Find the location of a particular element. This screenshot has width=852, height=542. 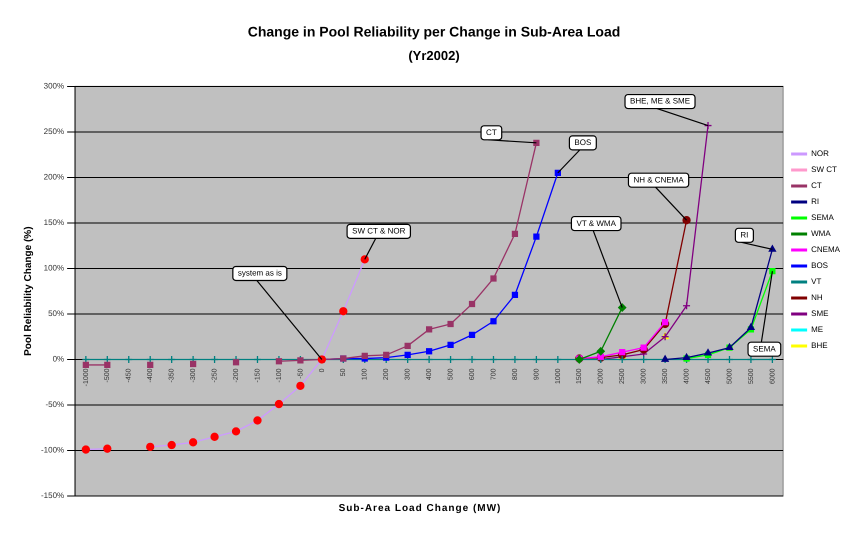

x-axis-title: Sub-Area Load Change (MW) is located at coordinates (420, 508).